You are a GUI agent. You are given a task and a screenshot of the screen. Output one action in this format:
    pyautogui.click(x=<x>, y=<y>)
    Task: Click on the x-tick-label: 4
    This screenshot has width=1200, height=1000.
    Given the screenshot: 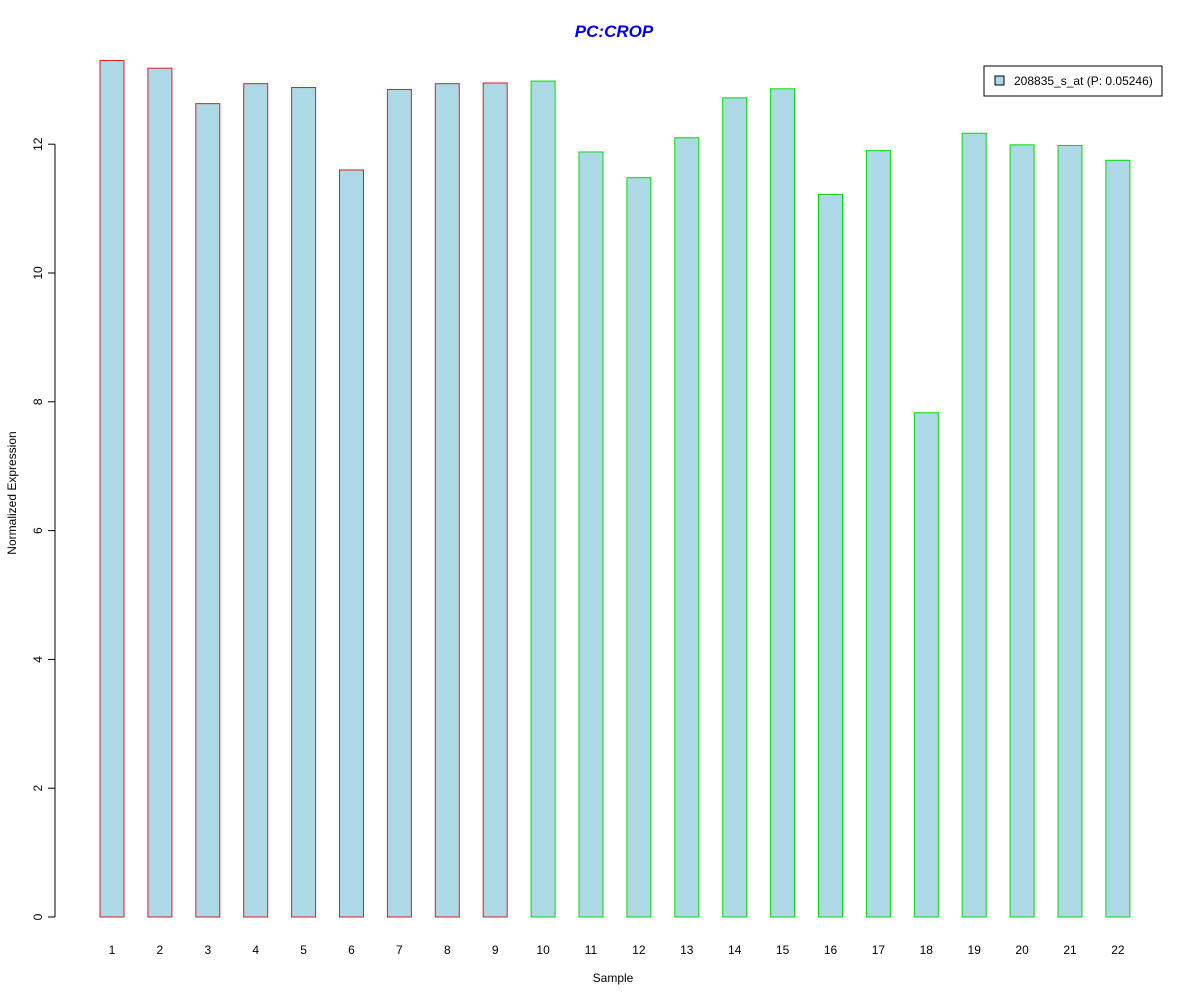 What is the action you would take?
    pyautogui.click(x=255, y=950)
    